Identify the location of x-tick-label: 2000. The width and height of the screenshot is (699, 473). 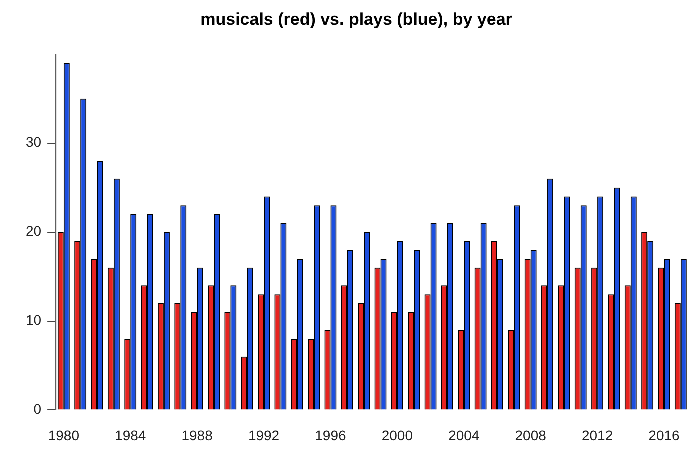
(398, 435).